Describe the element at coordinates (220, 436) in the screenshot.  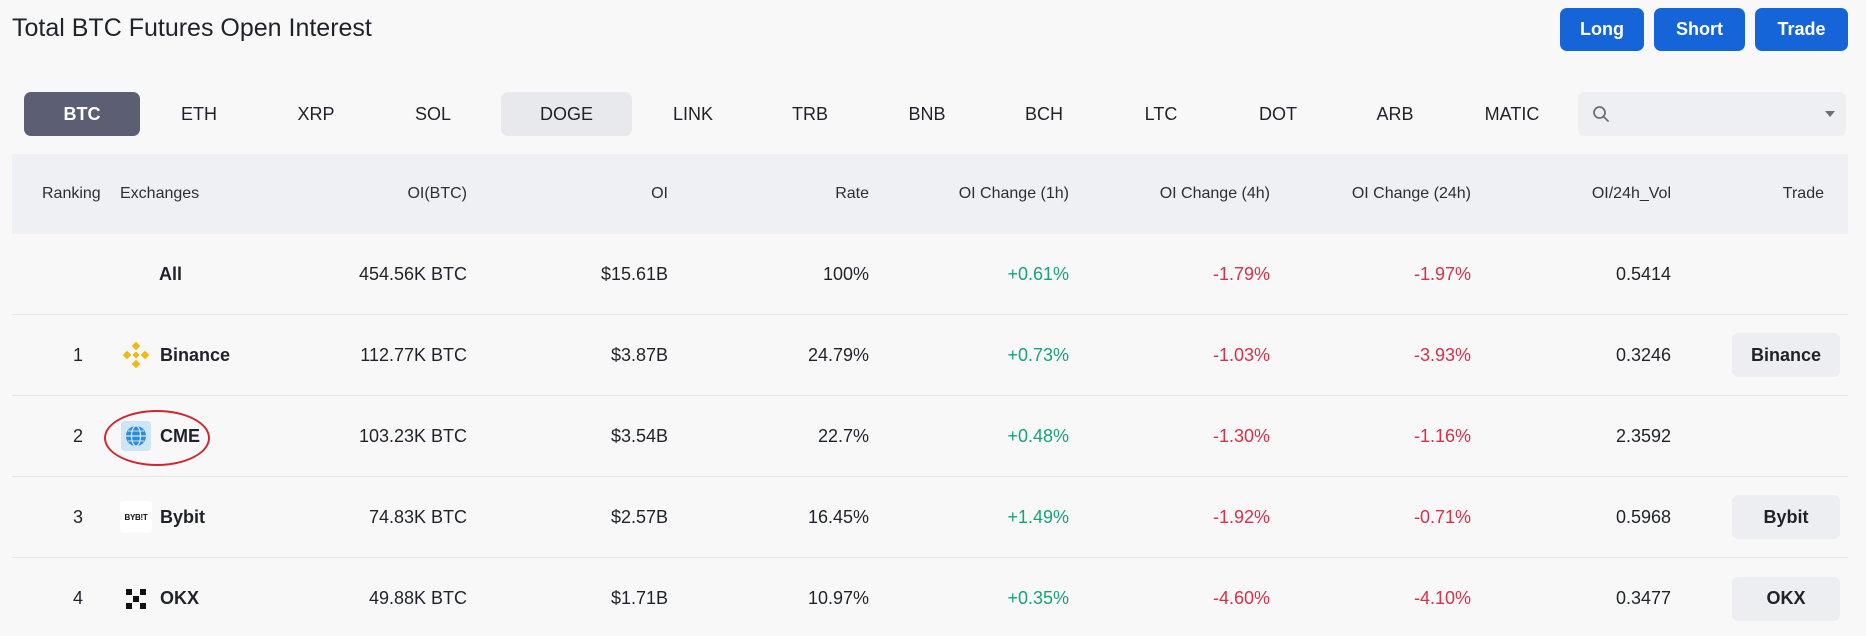
I see `exchange-cell: CME` at that location.